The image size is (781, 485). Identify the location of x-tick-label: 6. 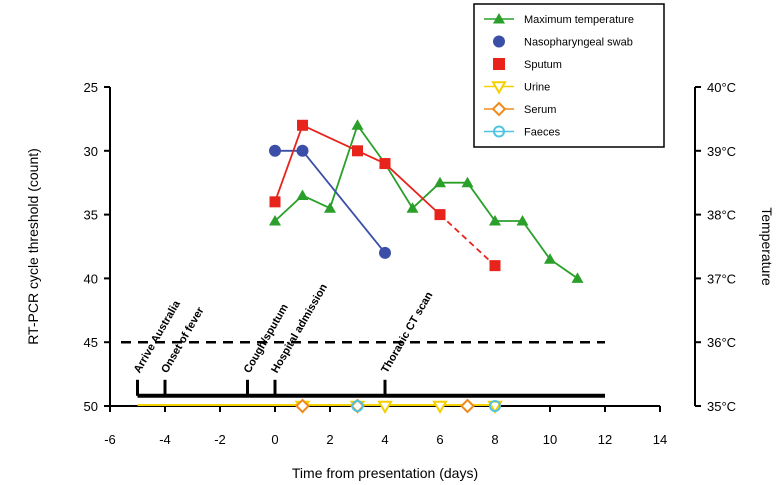
(439, 439).